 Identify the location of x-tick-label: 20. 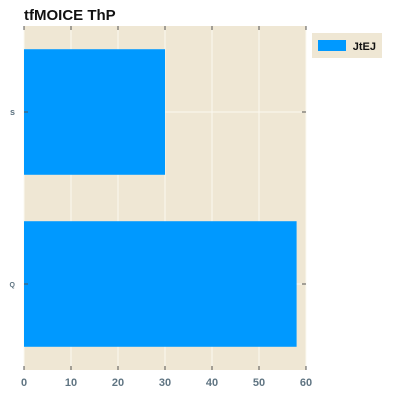
(118, 383).